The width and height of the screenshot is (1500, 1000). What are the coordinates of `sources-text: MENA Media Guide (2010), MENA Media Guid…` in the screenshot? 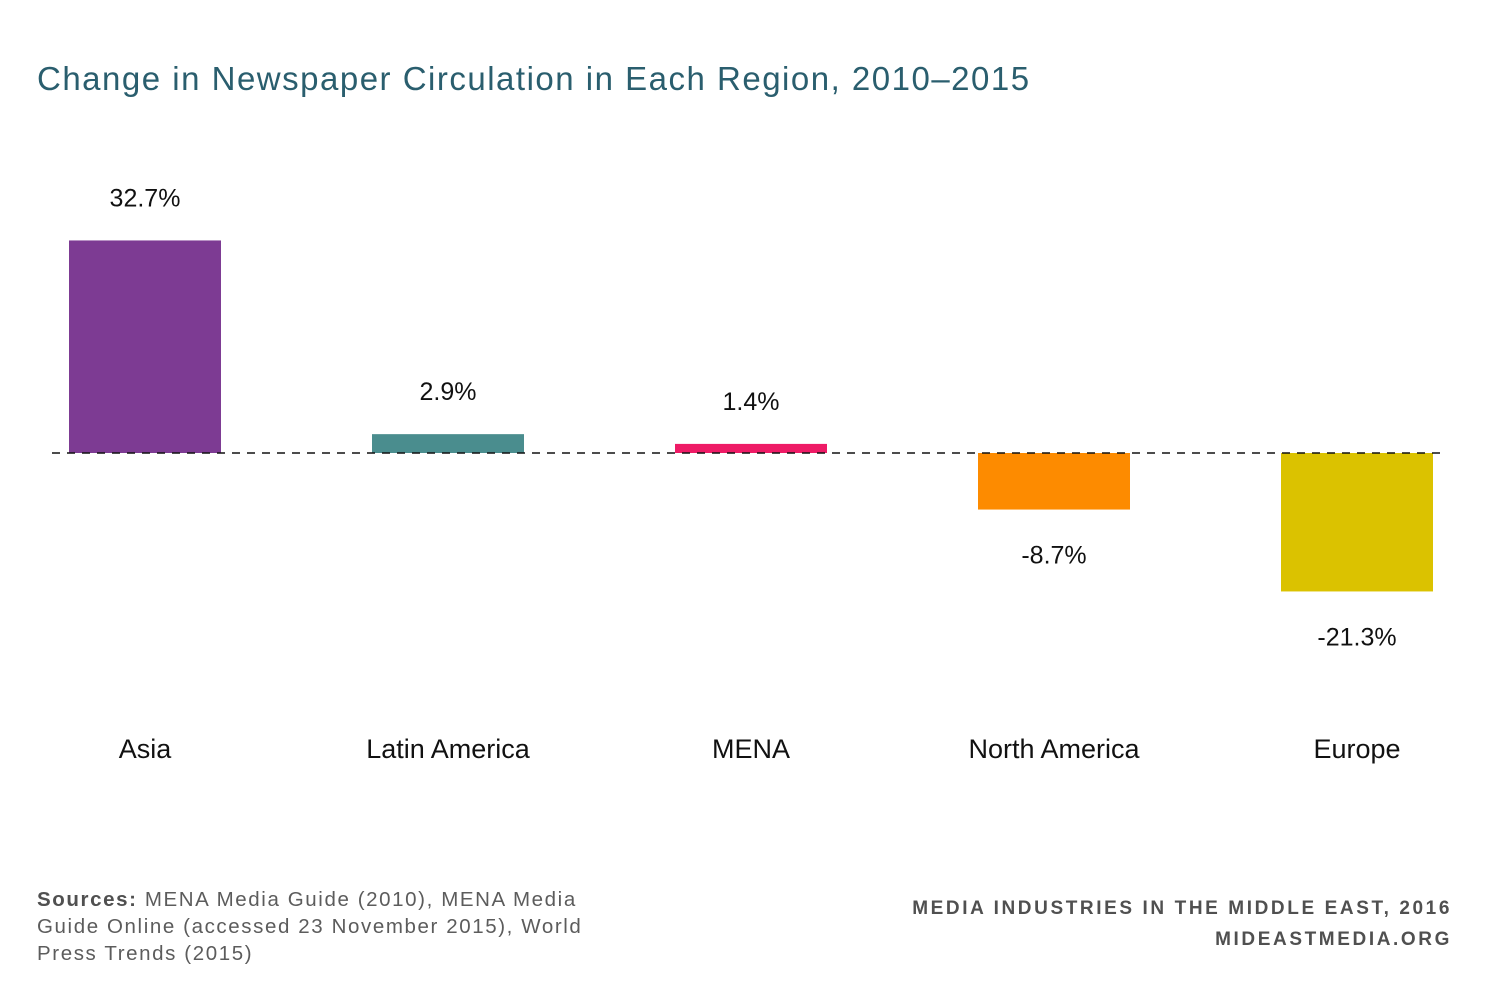 It's located at (310, 926).